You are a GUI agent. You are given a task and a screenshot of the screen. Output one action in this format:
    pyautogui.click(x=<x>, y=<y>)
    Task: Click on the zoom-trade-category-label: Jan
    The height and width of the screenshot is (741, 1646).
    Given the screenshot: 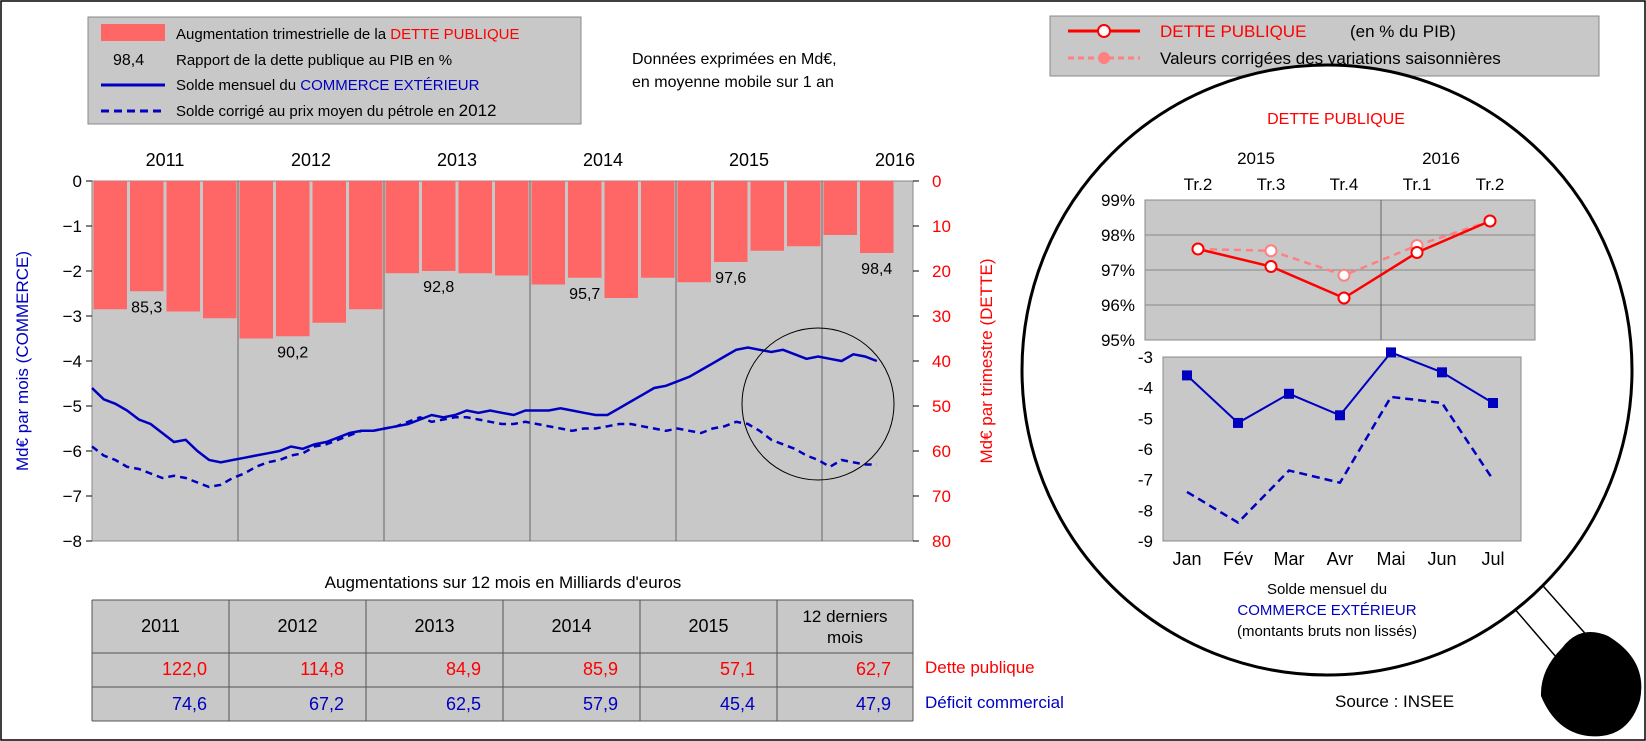 What is the action you would take?
    pyautogui.click(x=1186, y=559)
    